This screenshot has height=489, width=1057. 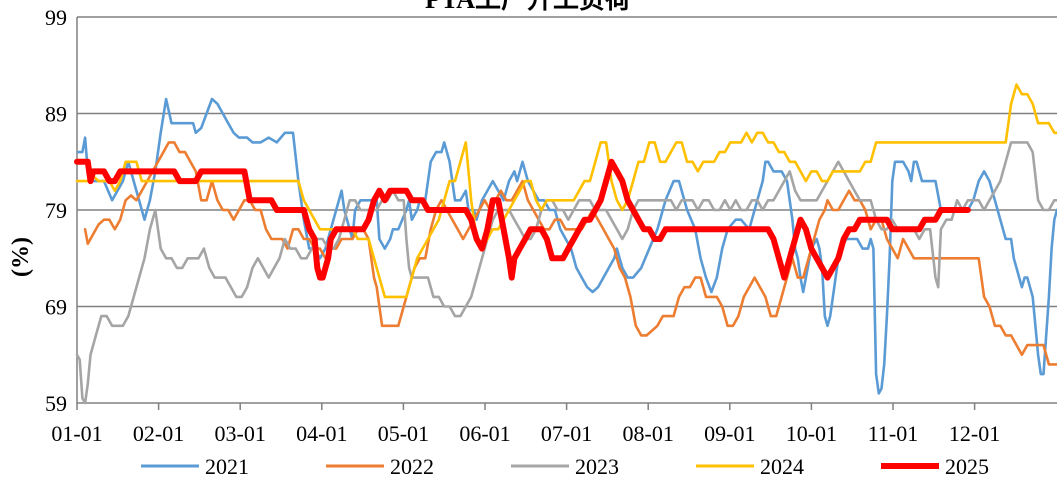 I want to click on y-tick-label: 69, so click(x=56, y=307).